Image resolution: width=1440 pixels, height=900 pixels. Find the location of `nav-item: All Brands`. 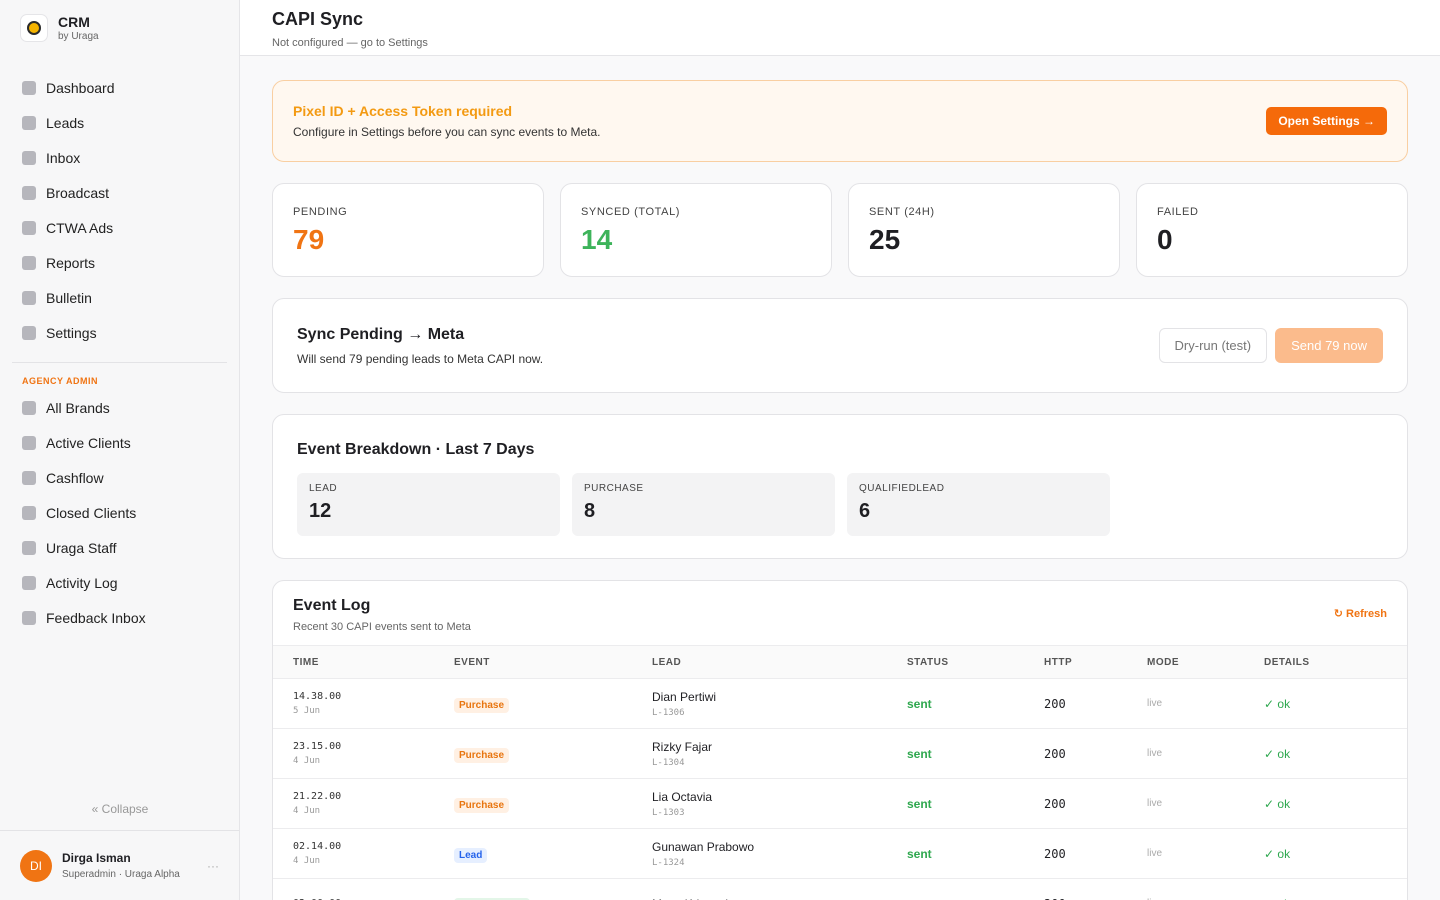

nav-item: All Brands is located at coordinates (66, 408).